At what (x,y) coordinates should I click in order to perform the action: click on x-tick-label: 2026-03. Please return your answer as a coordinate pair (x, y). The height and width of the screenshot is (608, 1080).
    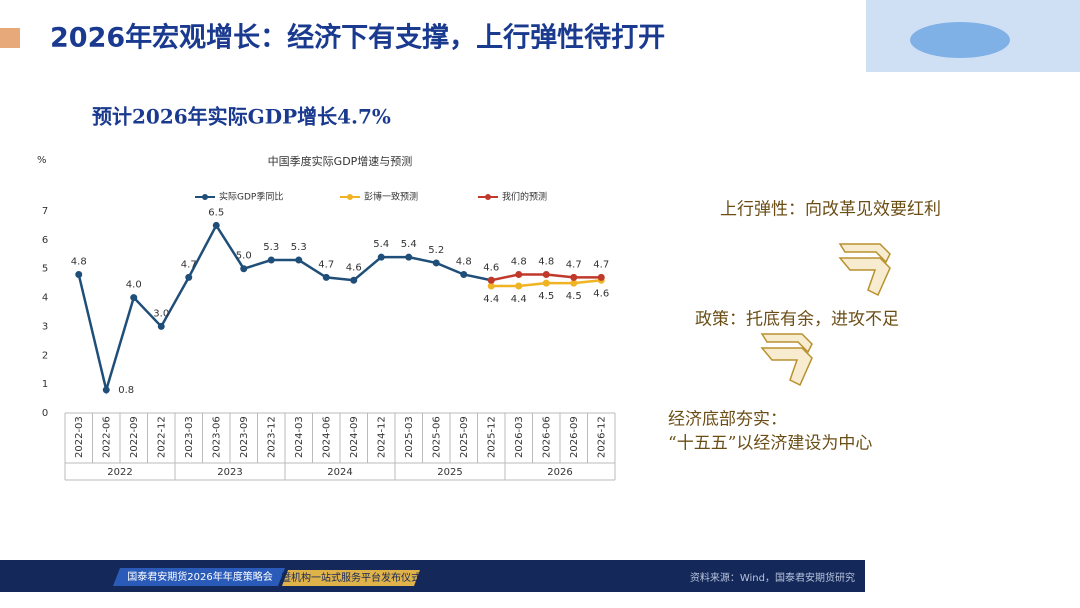
    Looking at the image, I should click on (519, 437).